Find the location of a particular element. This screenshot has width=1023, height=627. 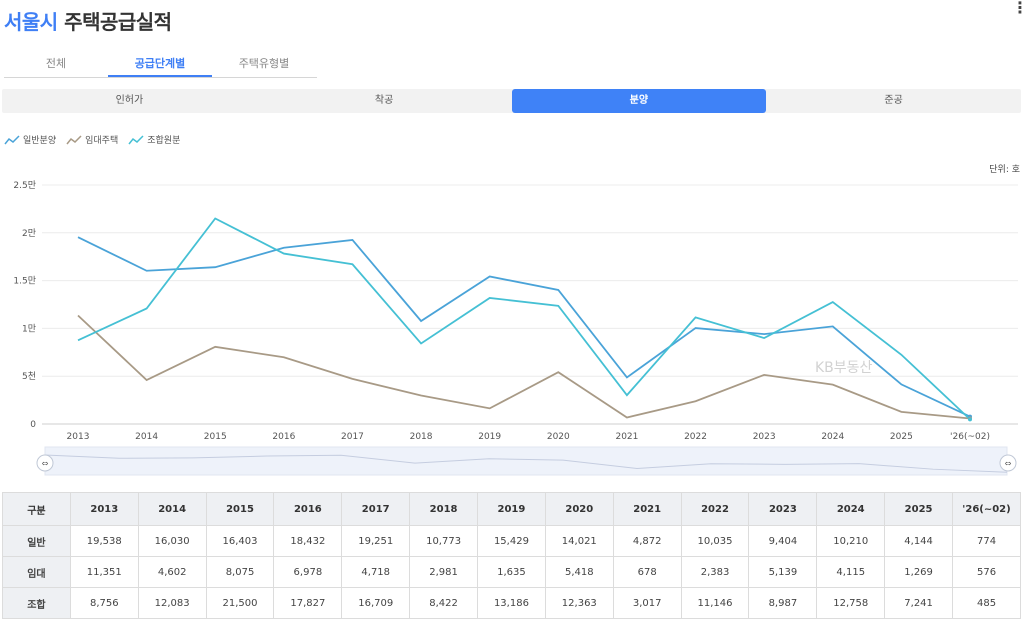

table-cell: 12,363 is located at coordinates (579, 603).